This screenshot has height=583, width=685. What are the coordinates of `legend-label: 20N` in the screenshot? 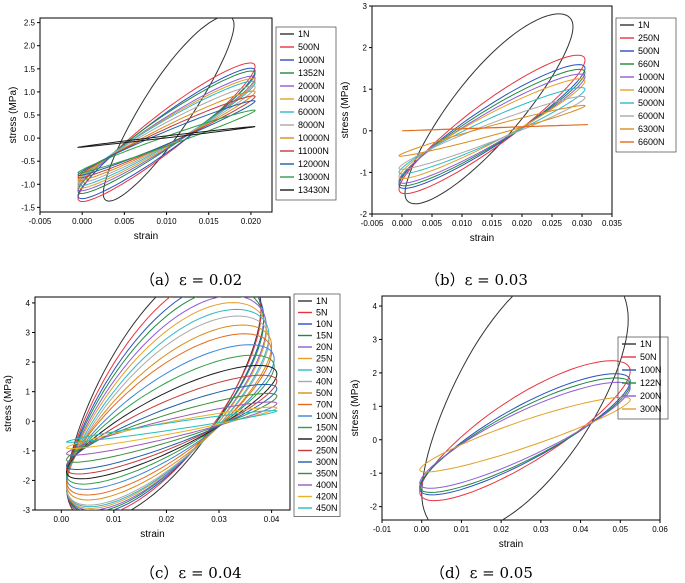 It's located at (324, 347).